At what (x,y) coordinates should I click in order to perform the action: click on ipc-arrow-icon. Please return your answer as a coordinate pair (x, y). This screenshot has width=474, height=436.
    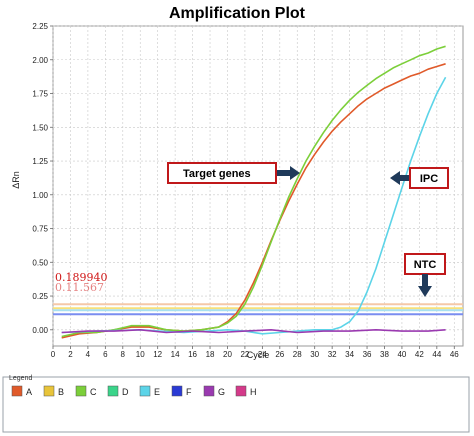
    Looking at the image, I should click on (400, 178).